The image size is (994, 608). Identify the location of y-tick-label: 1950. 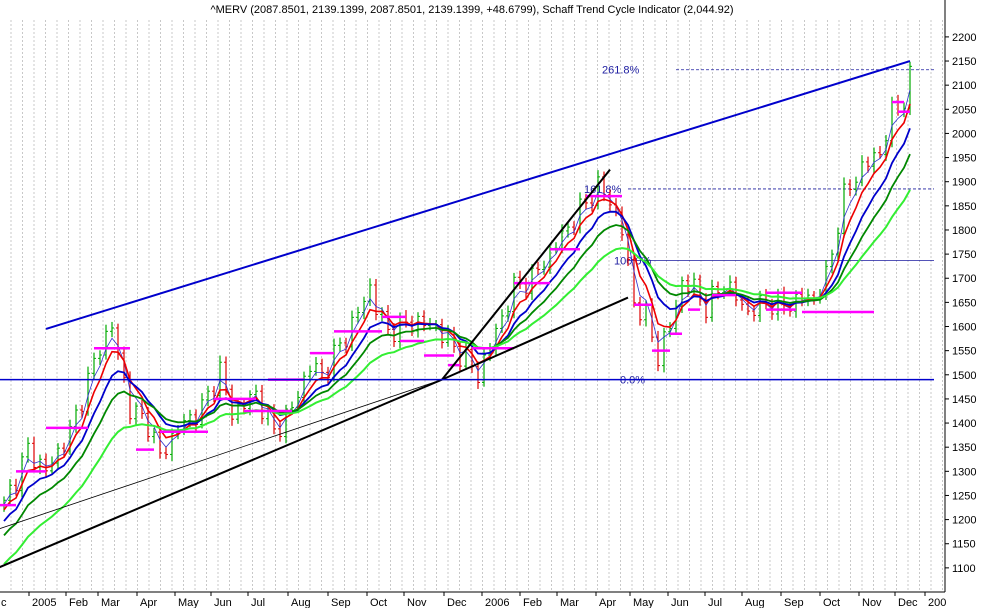
(964, 159).